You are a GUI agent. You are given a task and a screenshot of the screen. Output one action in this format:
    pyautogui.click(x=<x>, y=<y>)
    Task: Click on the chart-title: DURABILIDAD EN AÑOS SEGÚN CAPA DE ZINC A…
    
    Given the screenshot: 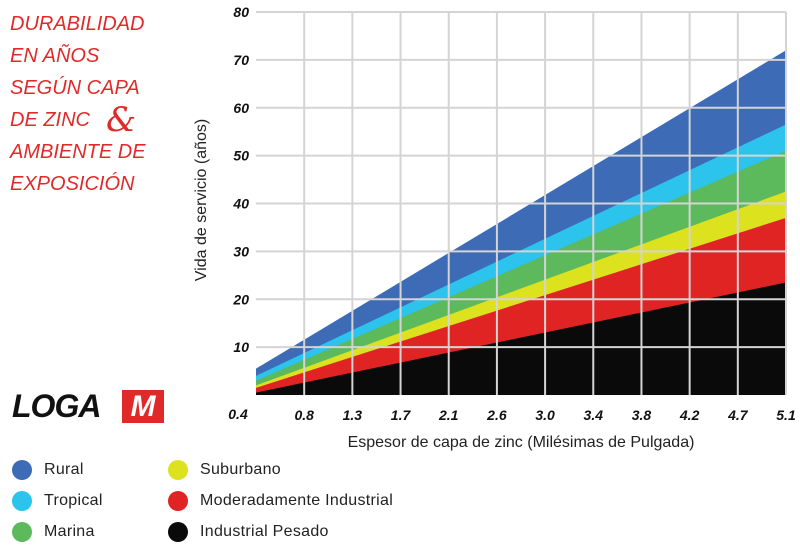 What is the action you would take?
    pyautogui.click(x=97, y=104)
    